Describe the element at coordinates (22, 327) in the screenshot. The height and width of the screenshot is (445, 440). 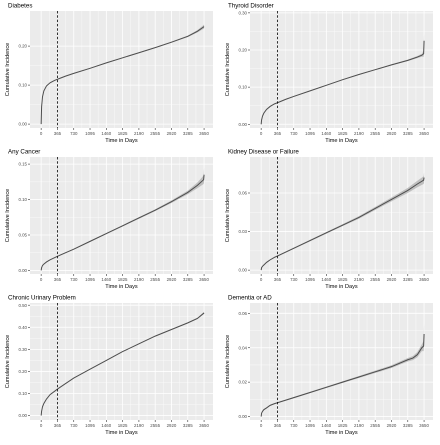
I see `y-tick-label: 0.40` at that location.